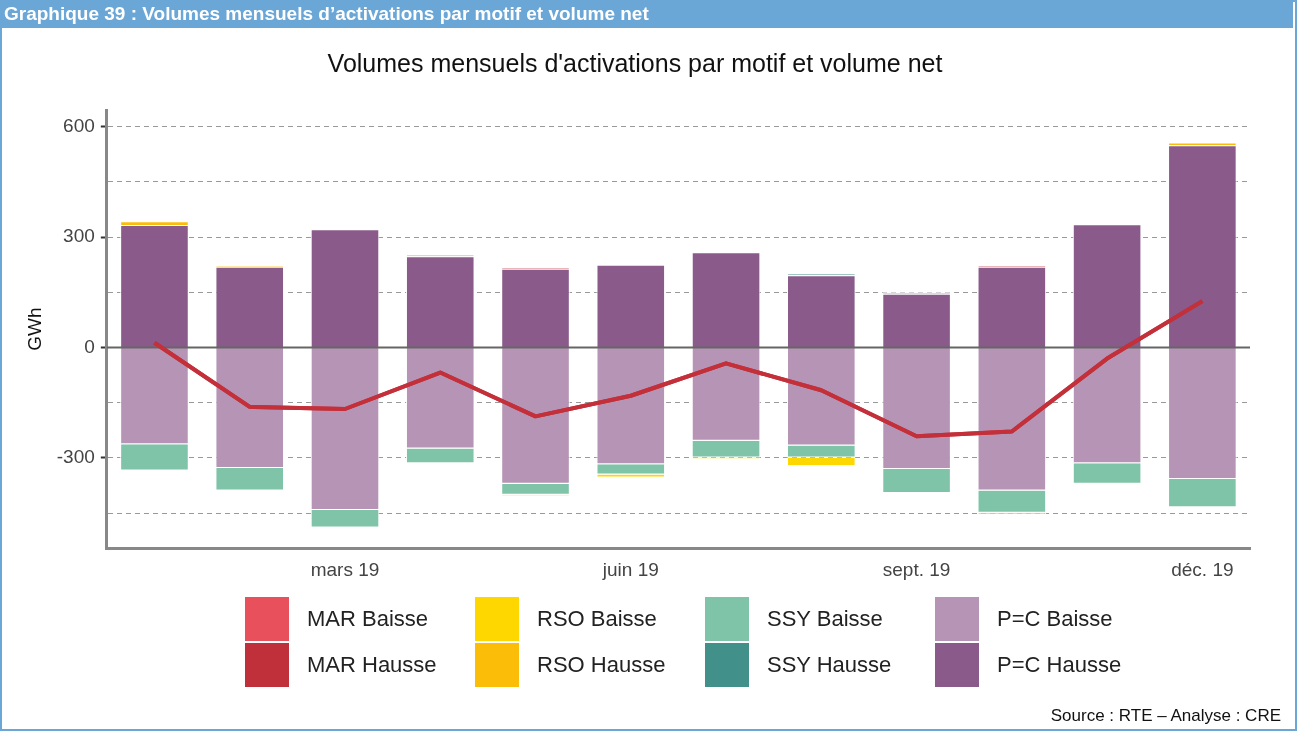 This screenshot has width=1297, height=731. Describe the element at coordinates (1055, 619) in the screenshot. I see `legend-label: P=C Baisse` at that location.